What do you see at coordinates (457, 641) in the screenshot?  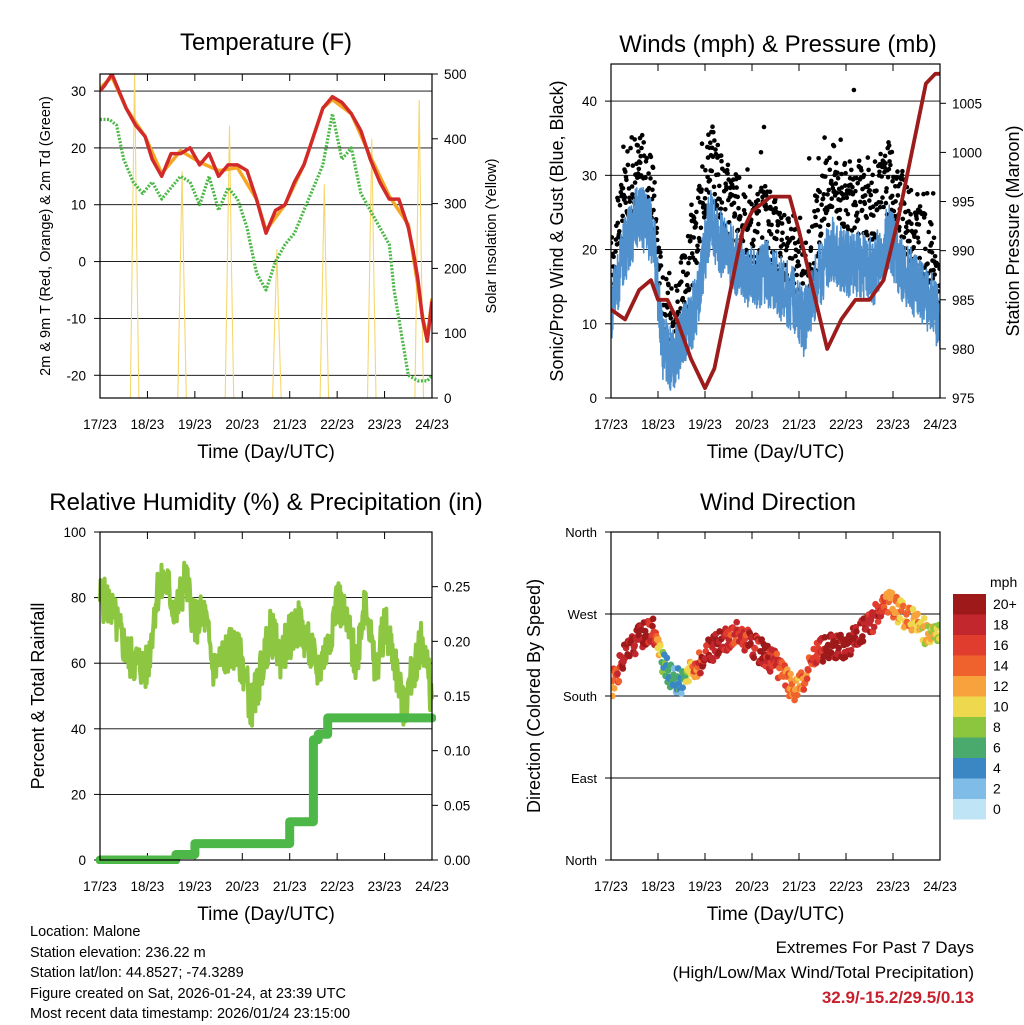 I see `rh-y2-tick-label: 0.20` at bounding box center [457, 641].